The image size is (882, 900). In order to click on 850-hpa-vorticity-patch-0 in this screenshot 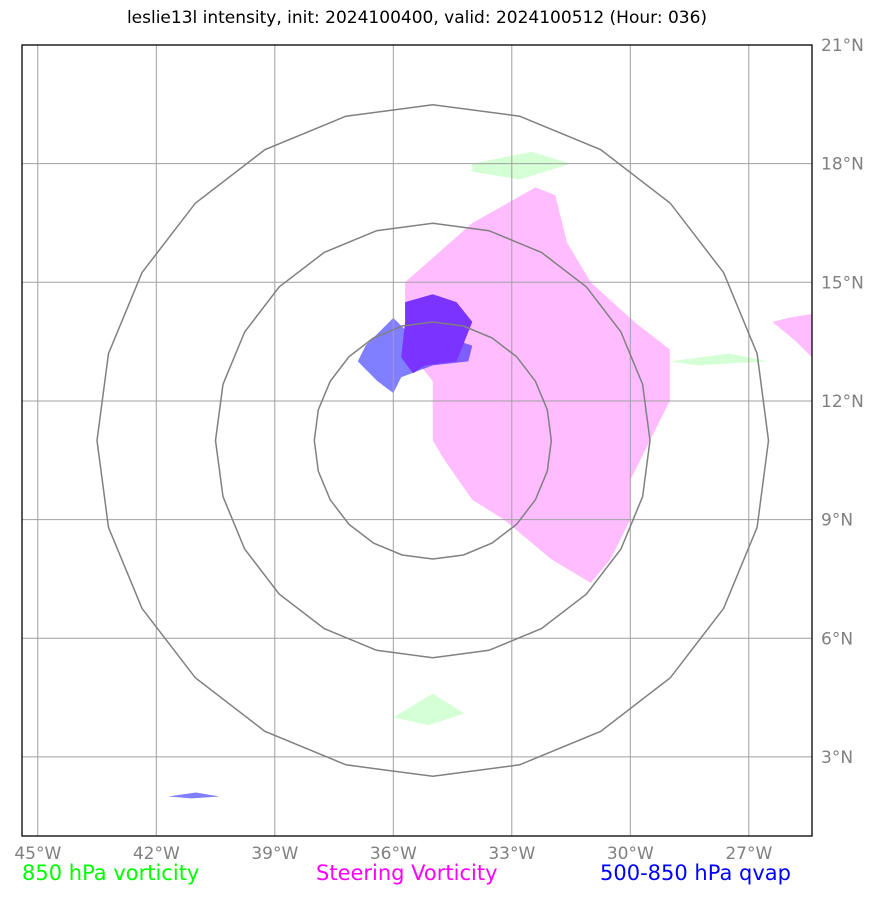, I will do `click(521, 165)`.